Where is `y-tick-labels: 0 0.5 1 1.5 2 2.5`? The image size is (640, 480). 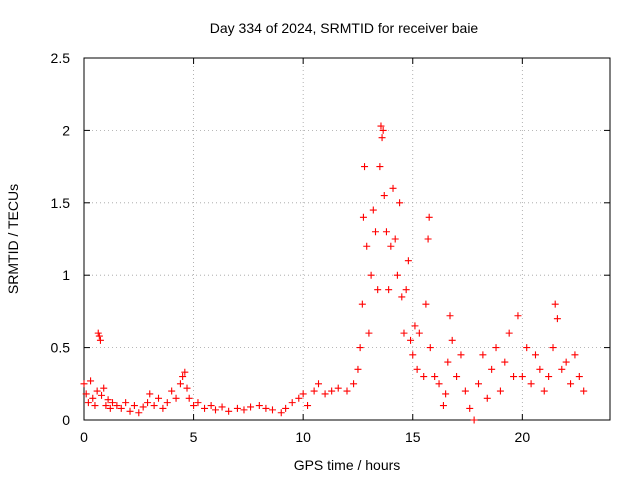
y-tick-labels: 0 0.5 1 1.5 2 2.5 is located at coordinates (61, 239).